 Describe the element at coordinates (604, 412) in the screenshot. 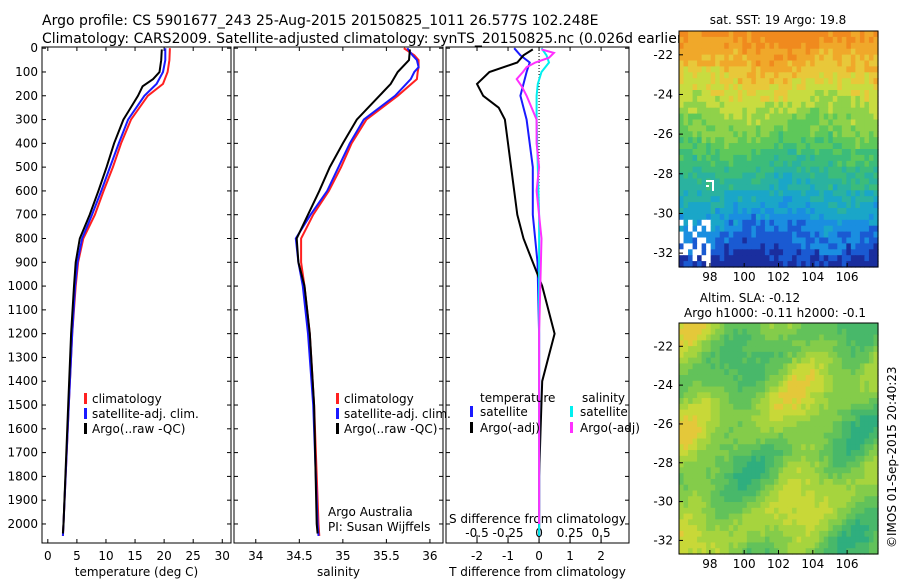

I see `legend-label: satellite` at that location.